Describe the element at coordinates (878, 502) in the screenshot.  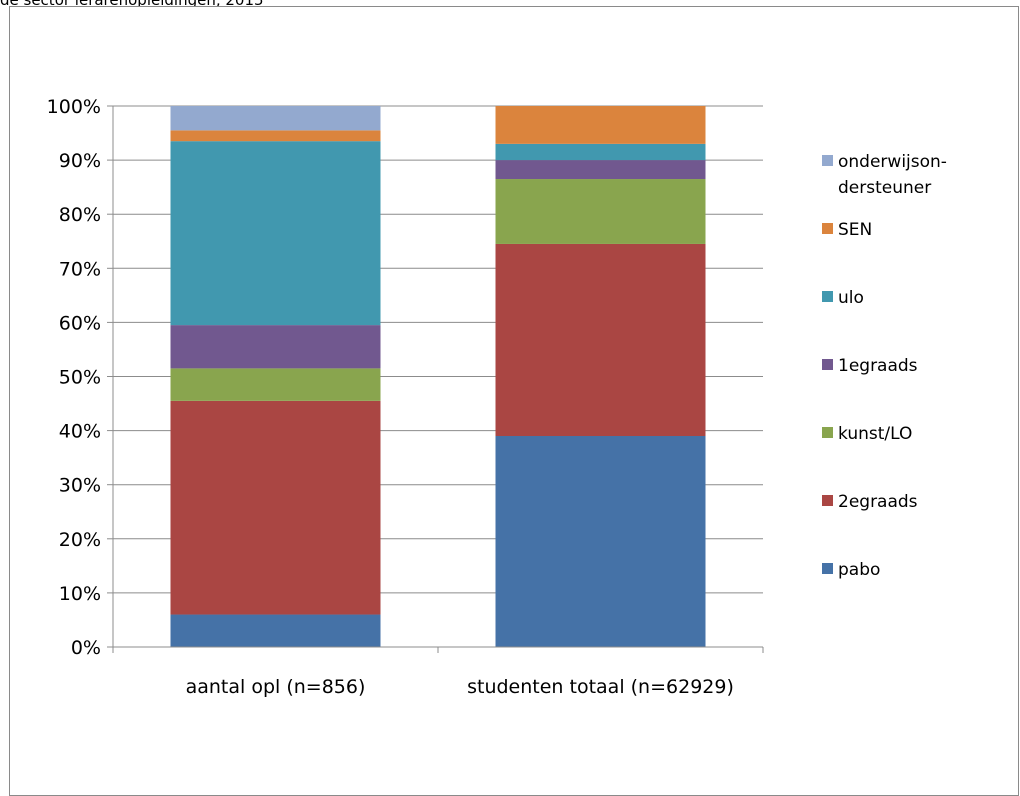
I see `legend-label: 2egraads` at that location.